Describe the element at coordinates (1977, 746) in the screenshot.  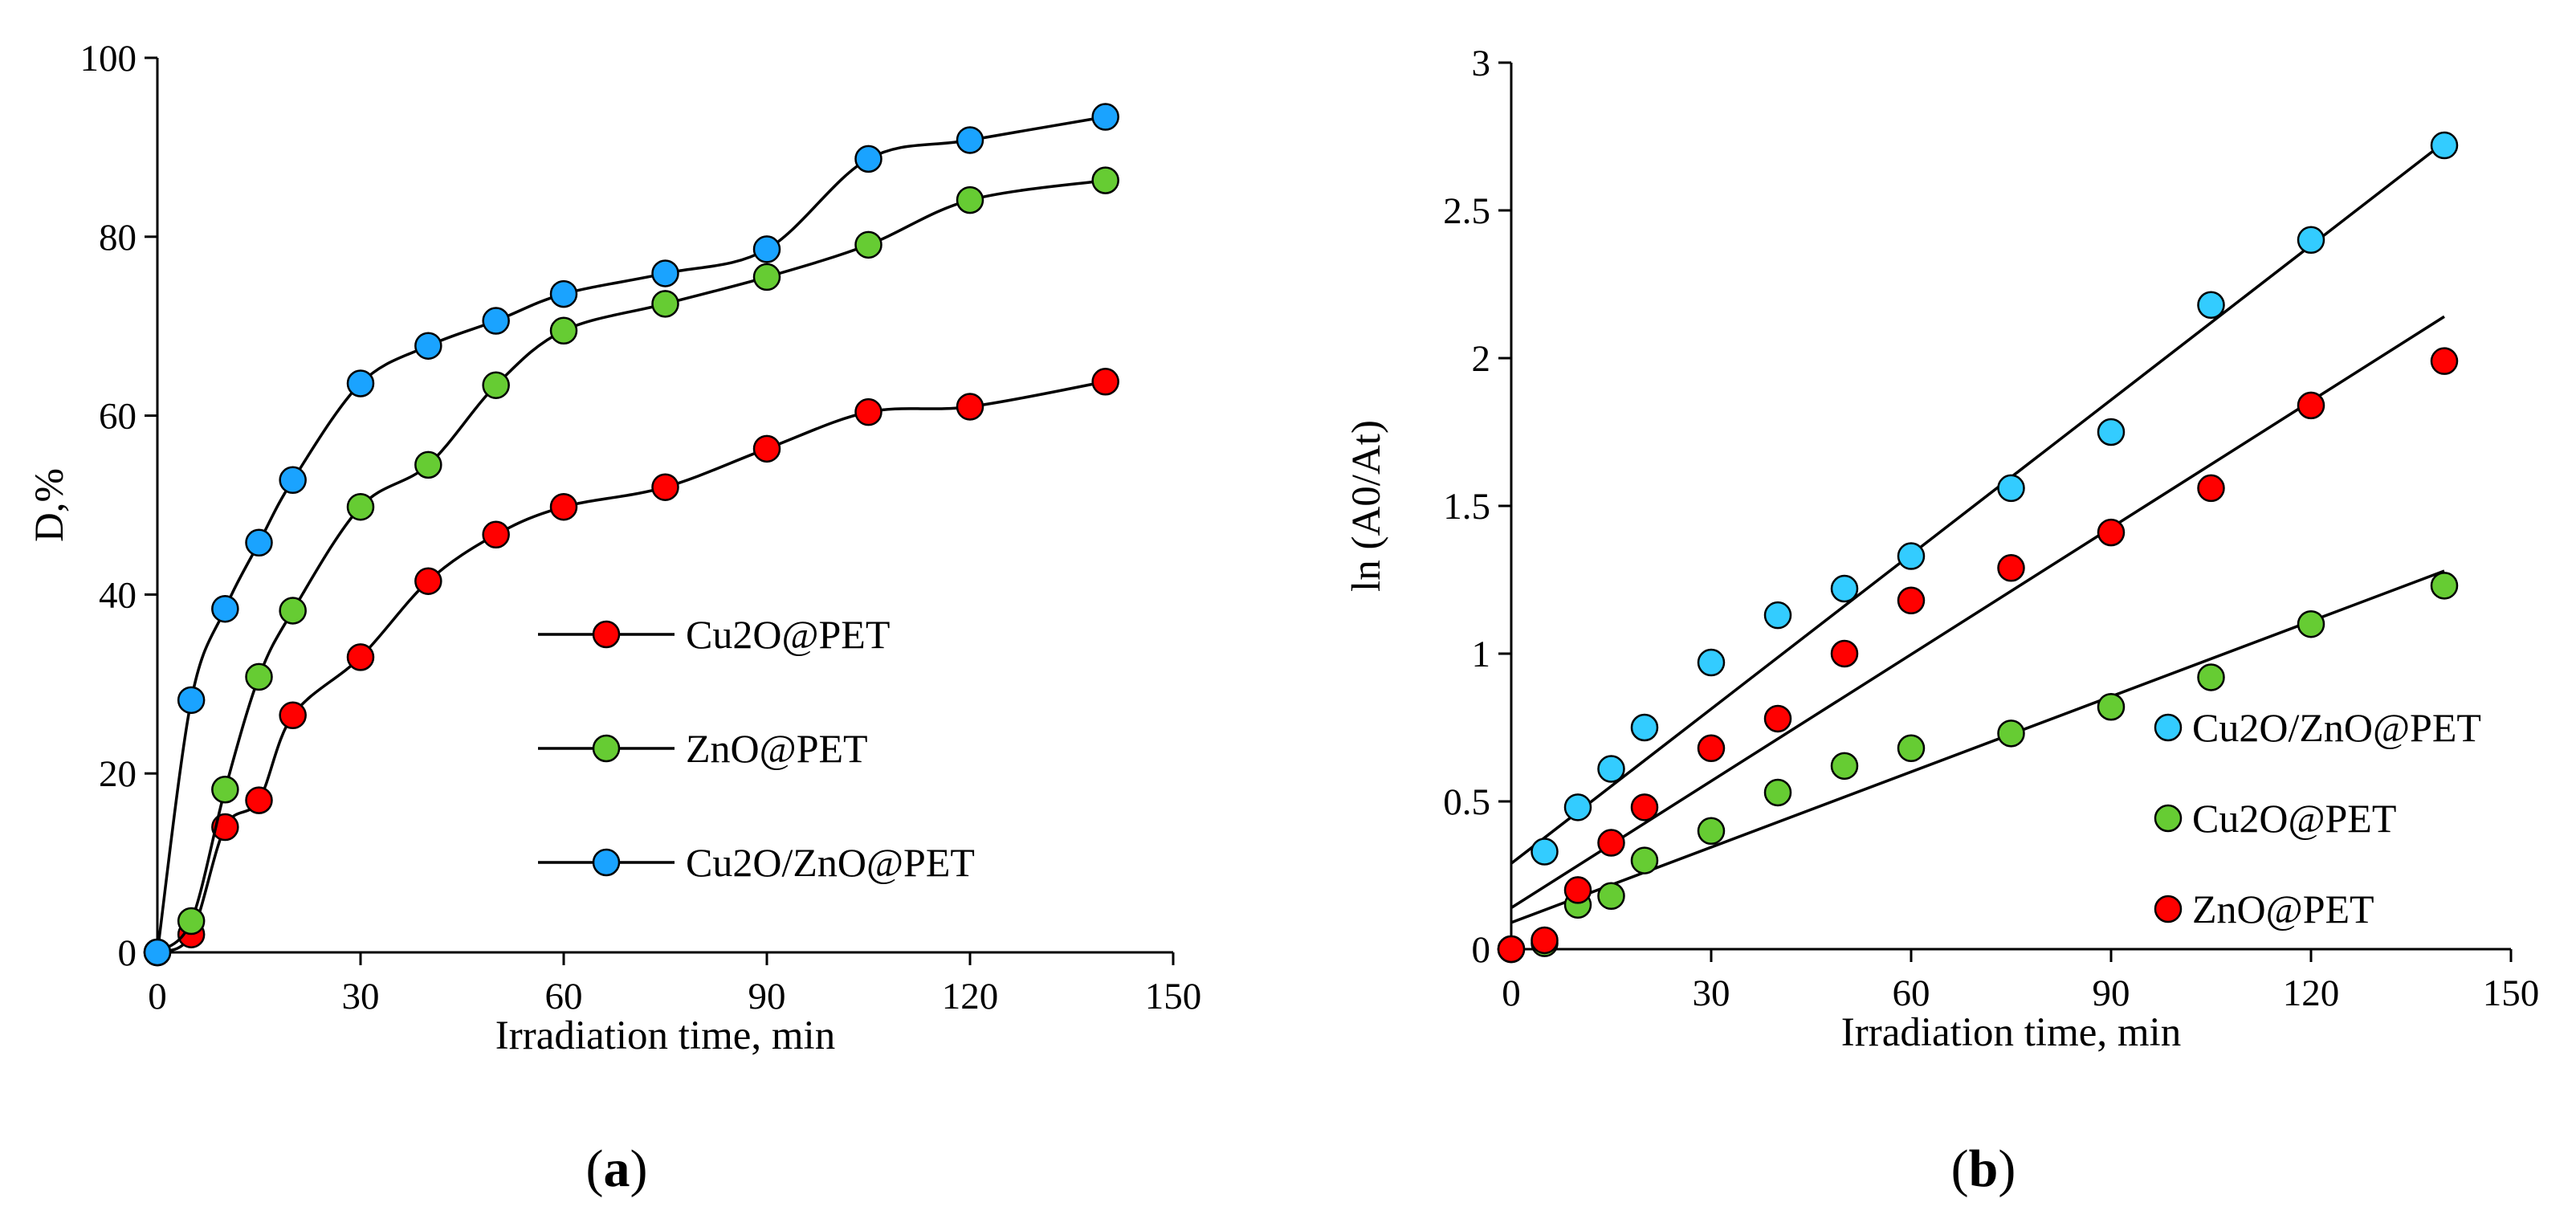
I see `trendline` at that location.